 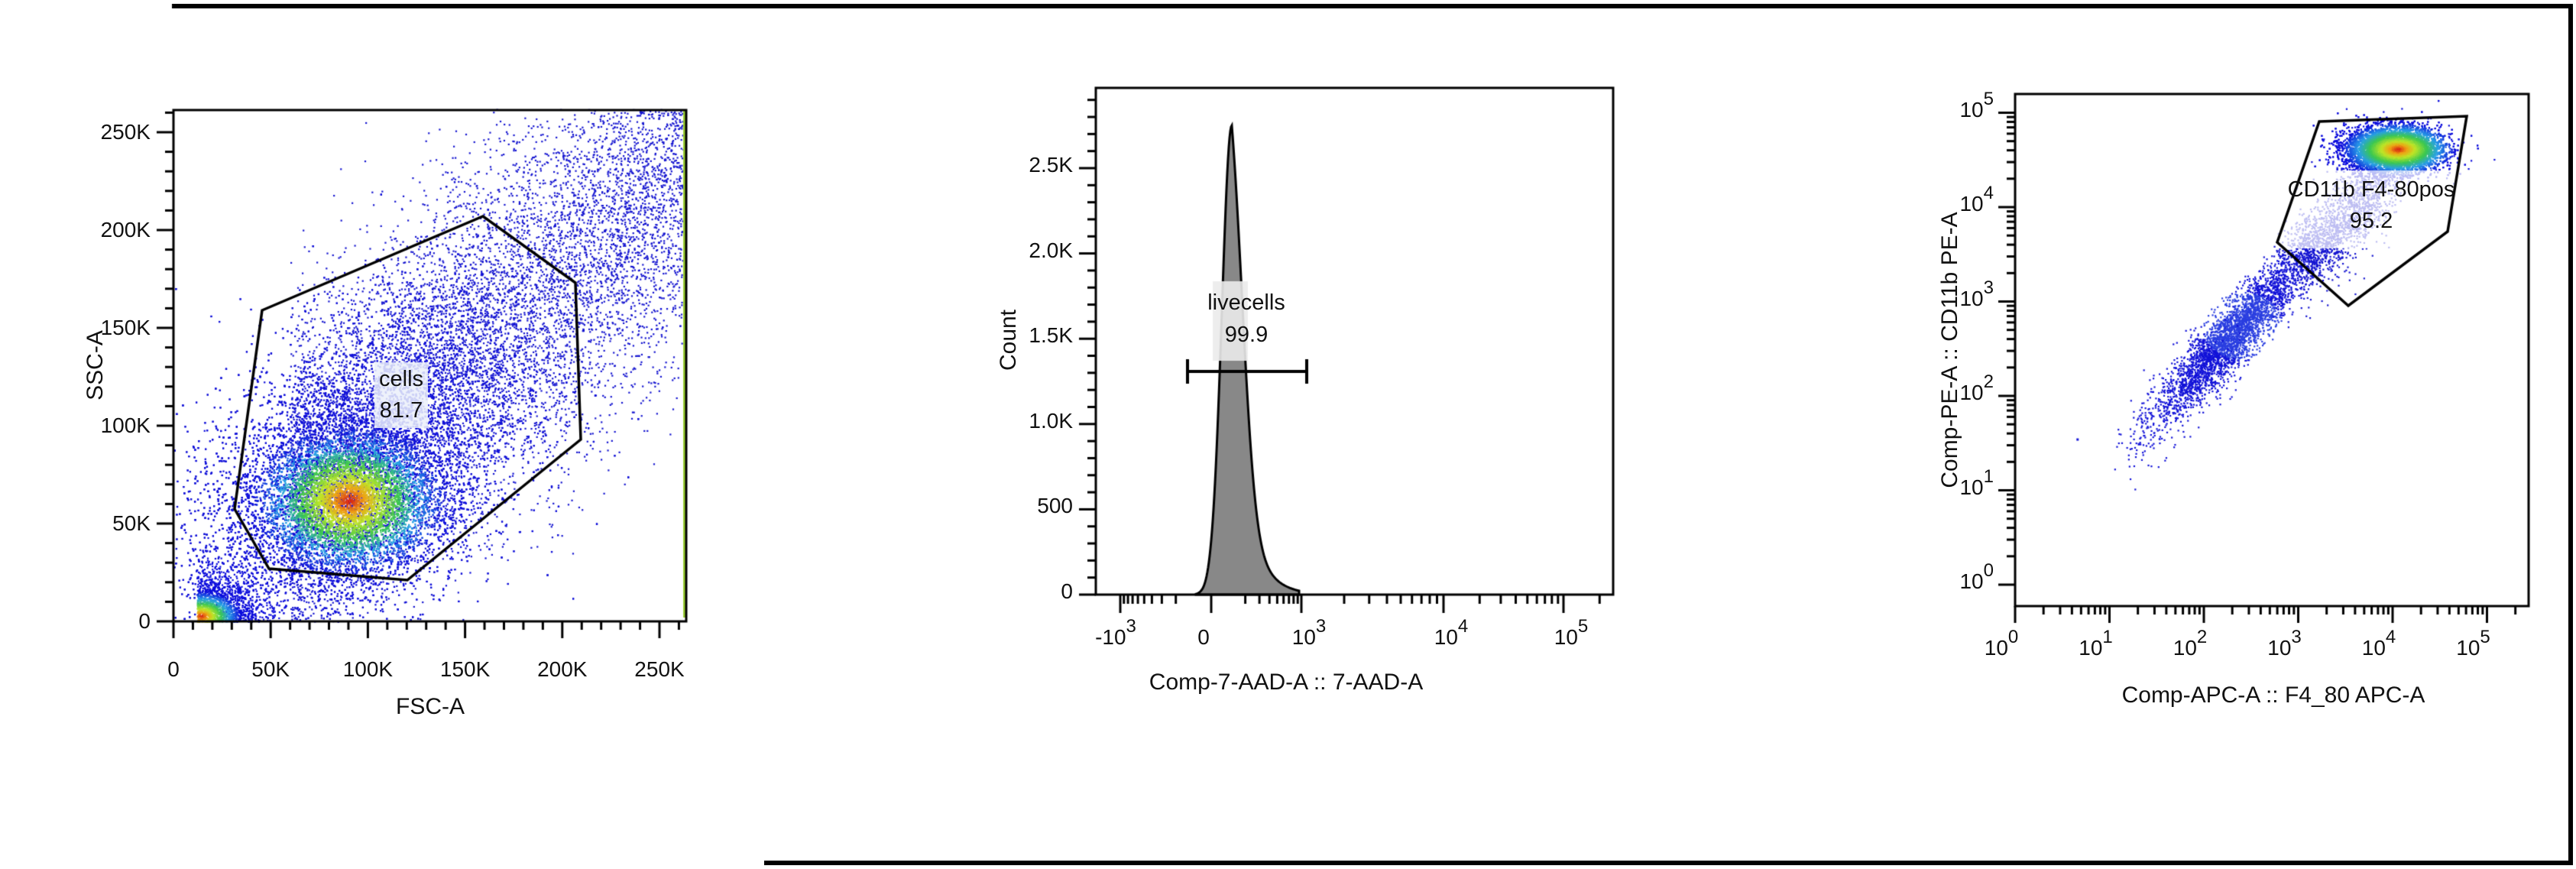 I want to click on gate-percentage: 81.7, so click(x=401, y=411).